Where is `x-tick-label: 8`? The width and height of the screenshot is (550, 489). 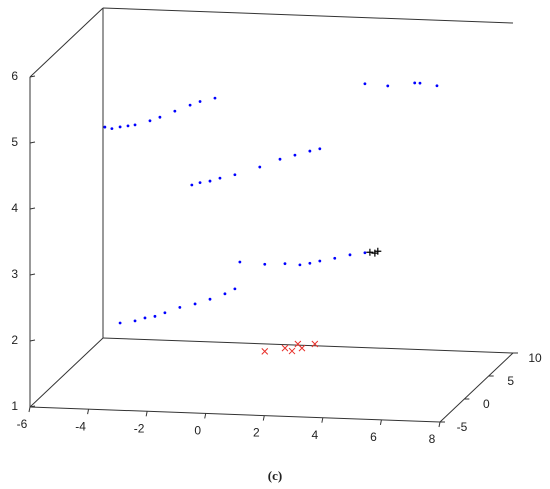 x-tick-label: 8 is located at coordinates (432, 439).